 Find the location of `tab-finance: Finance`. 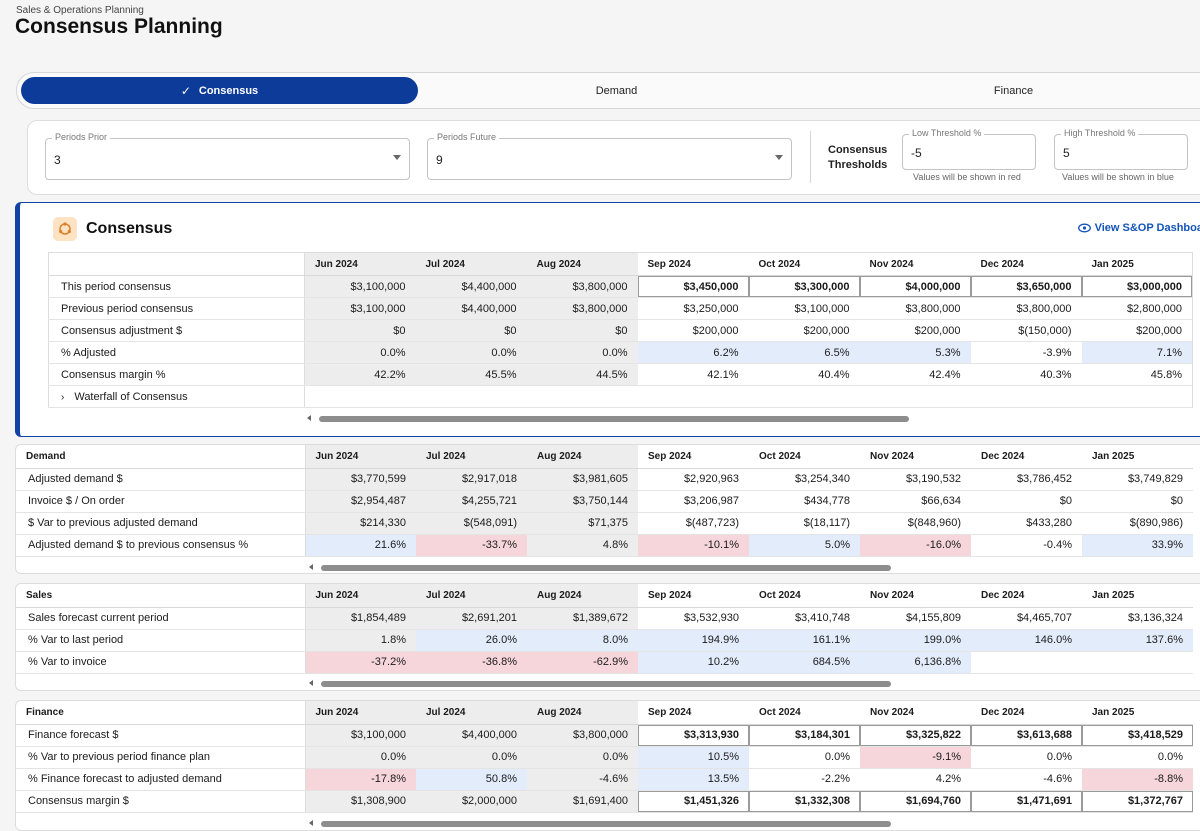

tab-finance: Finance is located at coordinates (1007, 90).